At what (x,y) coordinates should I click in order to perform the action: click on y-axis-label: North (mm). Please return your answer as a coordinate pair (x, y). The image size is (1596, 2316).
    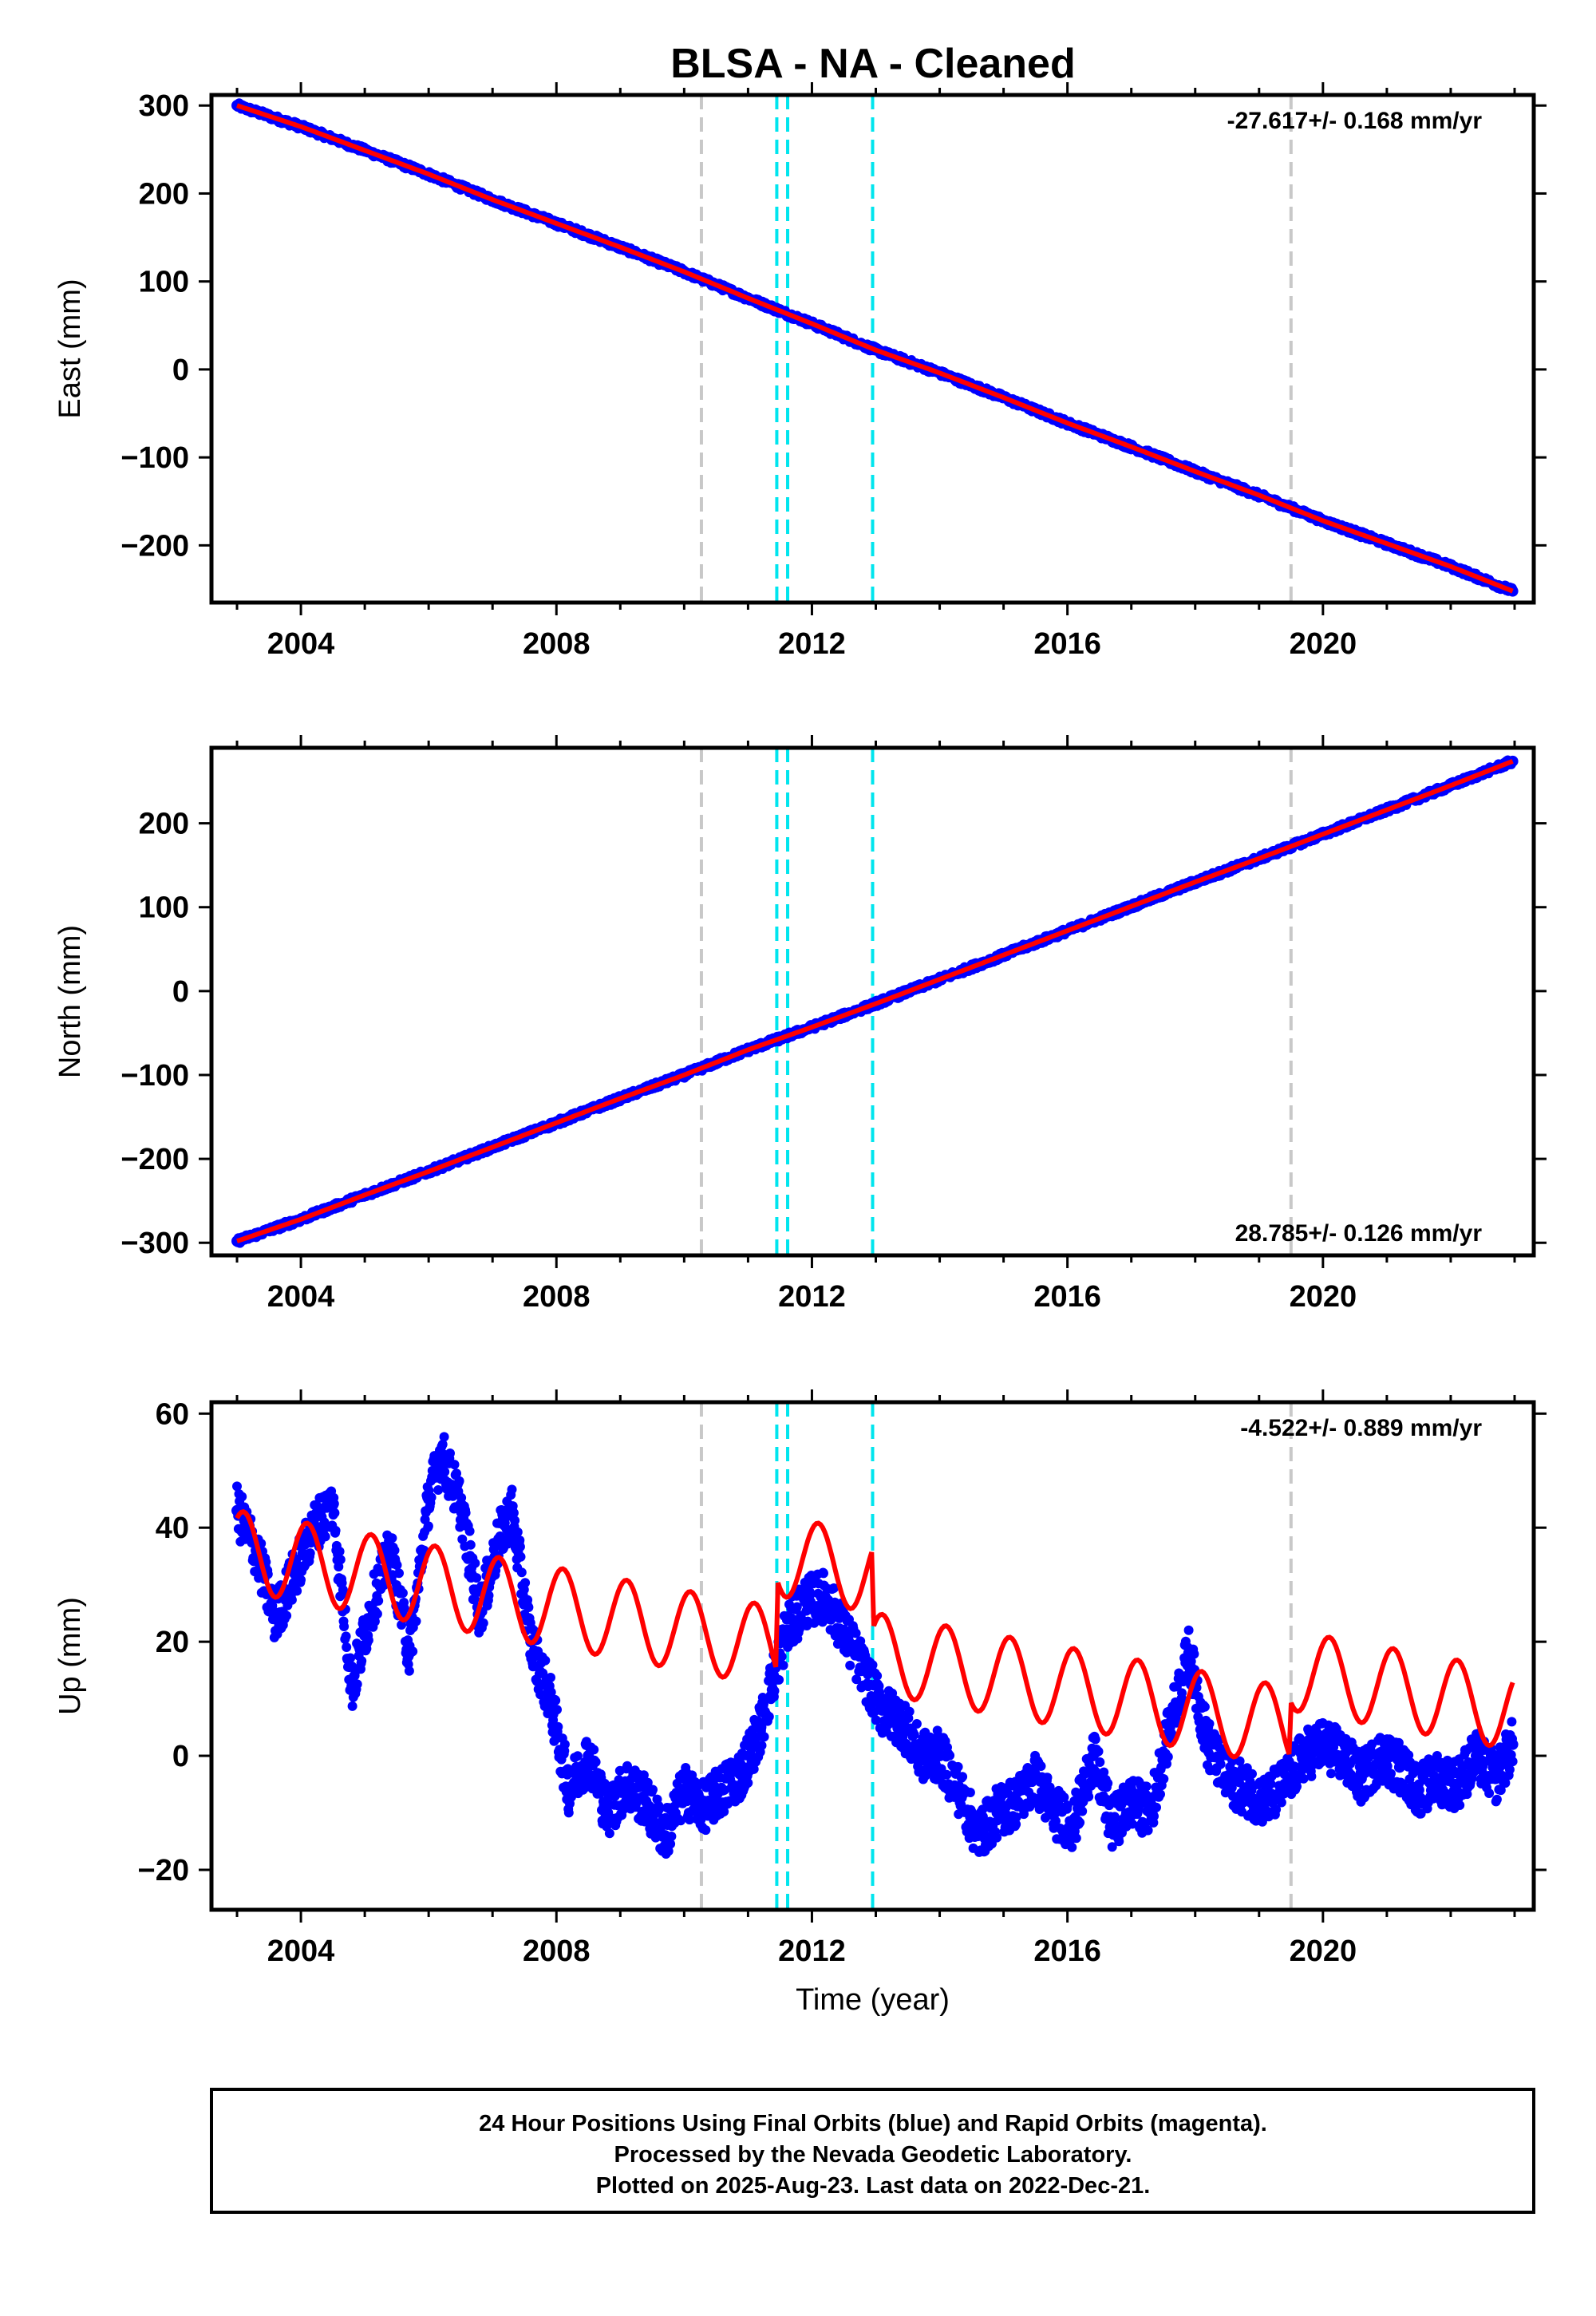
    Looking at the image, I should click on (70, 1001).